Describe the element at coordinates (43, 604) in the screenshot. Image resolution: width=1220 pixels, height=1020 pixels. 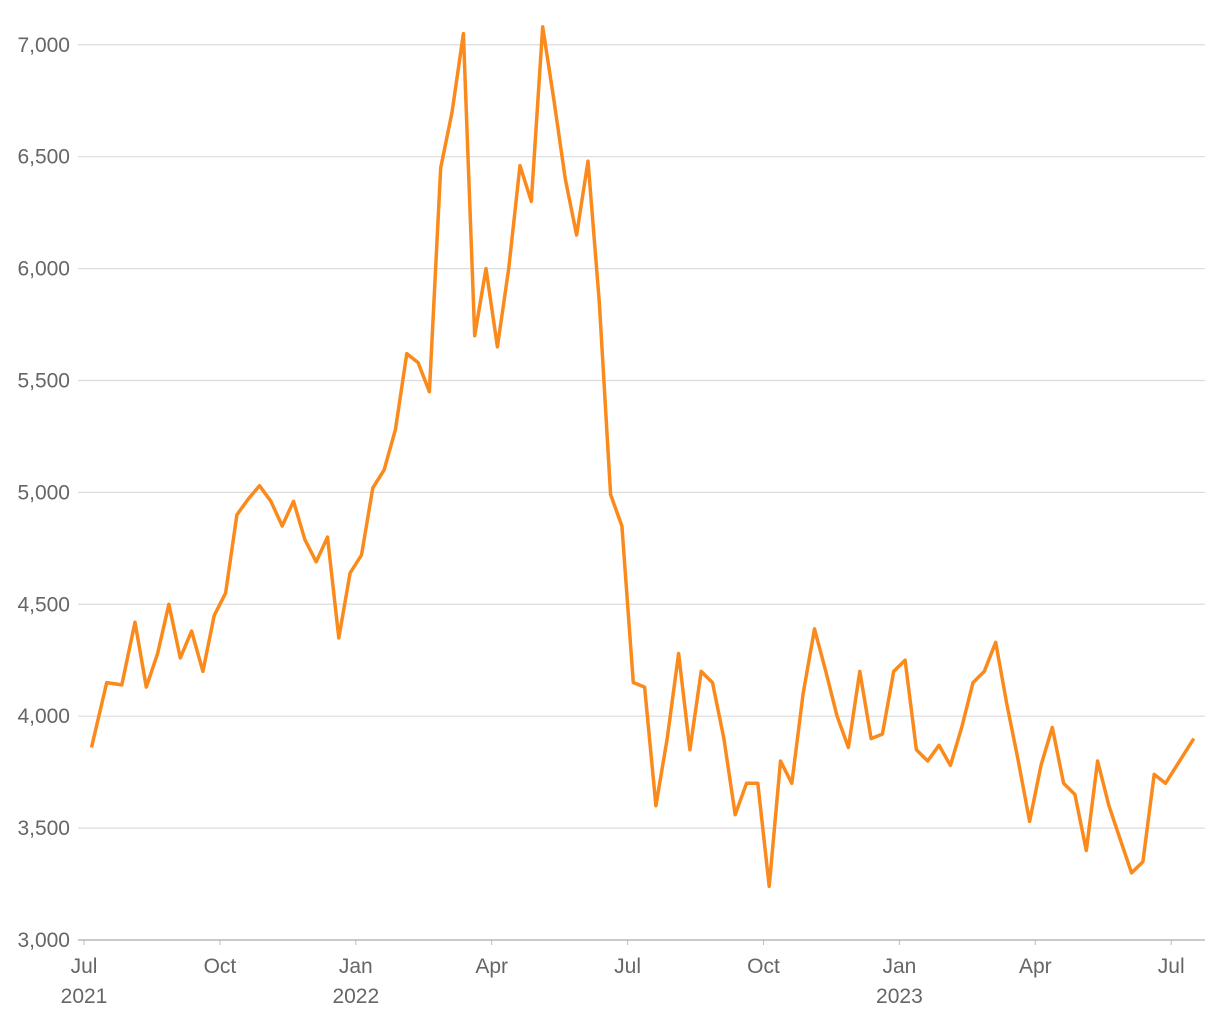
I see `y-tick-label: 4,500` at that location.